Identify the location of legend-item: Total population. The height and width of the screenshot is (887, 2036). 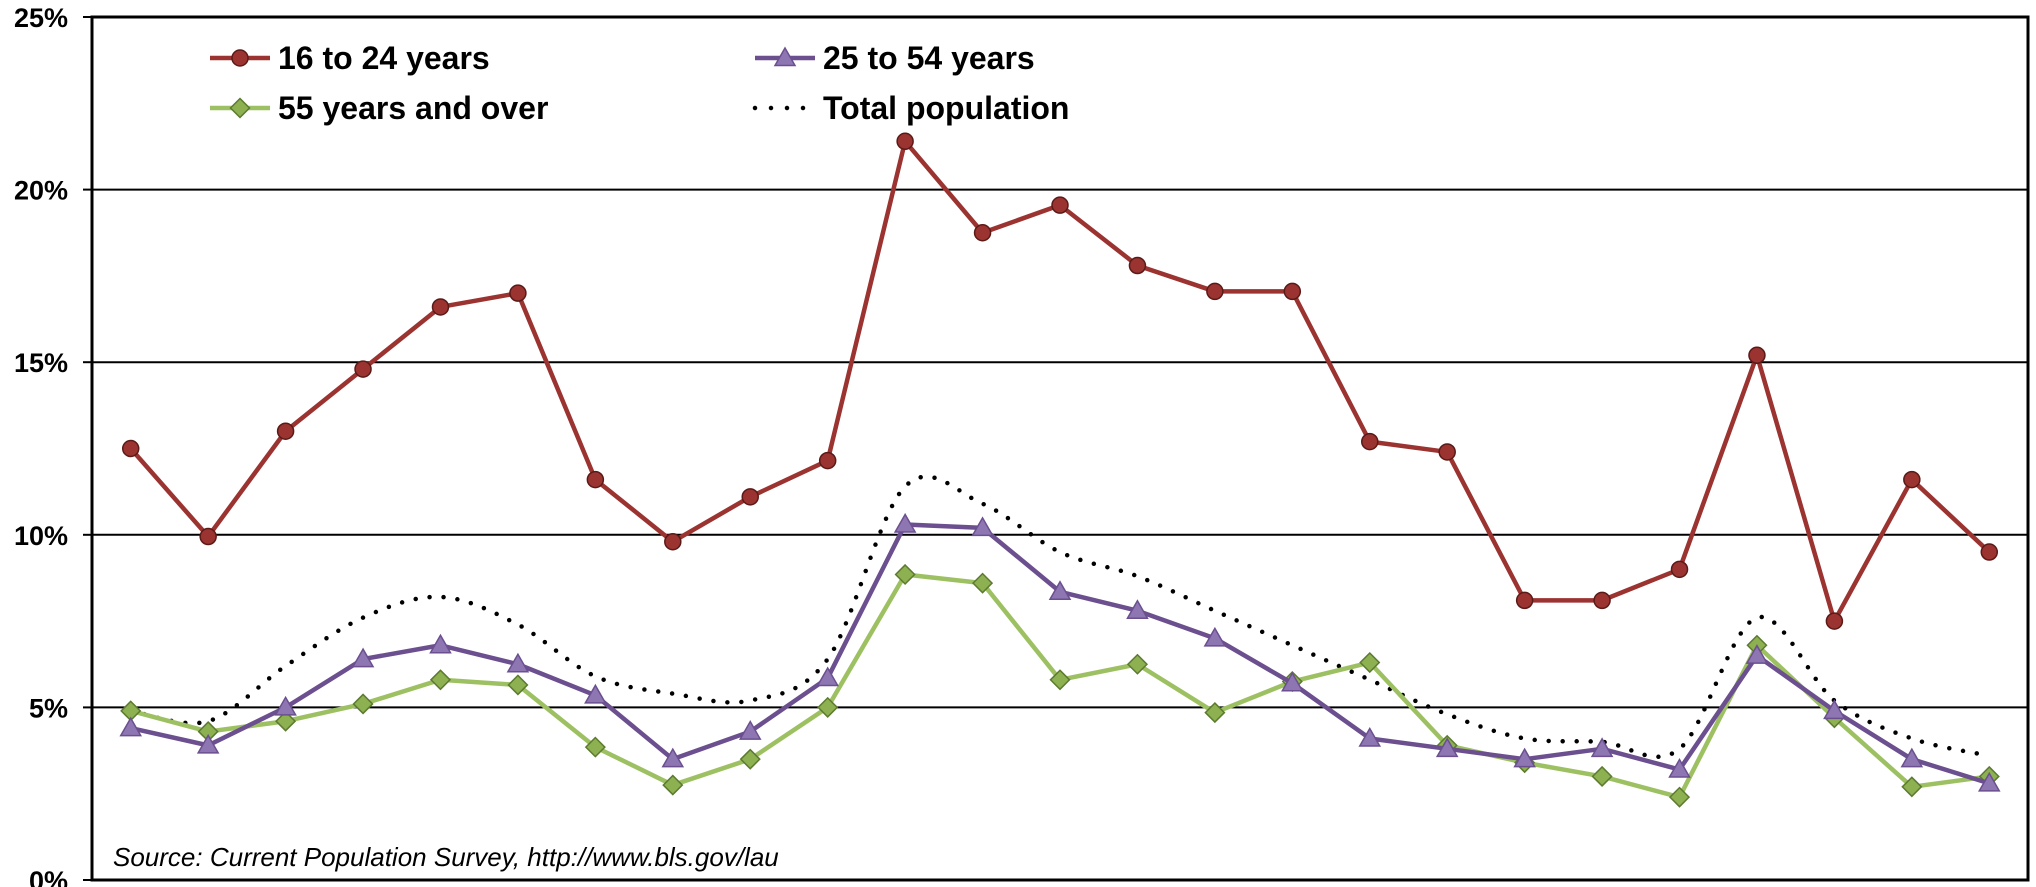
(912, 108).